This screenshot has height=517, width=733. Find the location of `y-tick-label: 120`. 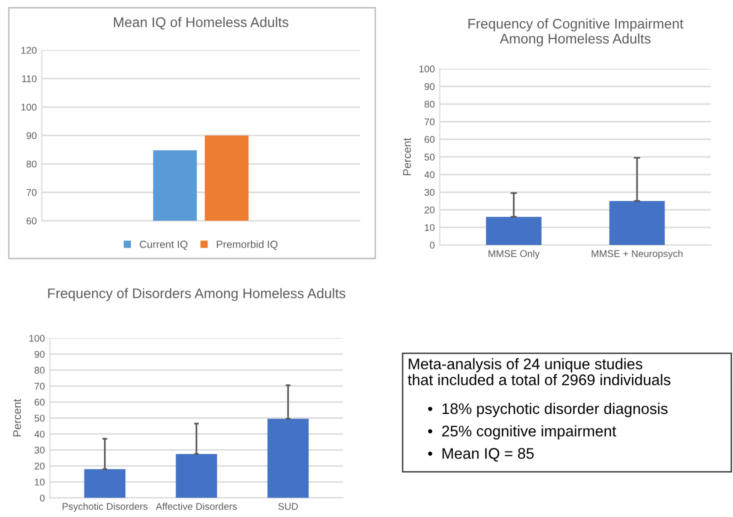

y-tick-label: 120 is located at coordinates (29, 50).